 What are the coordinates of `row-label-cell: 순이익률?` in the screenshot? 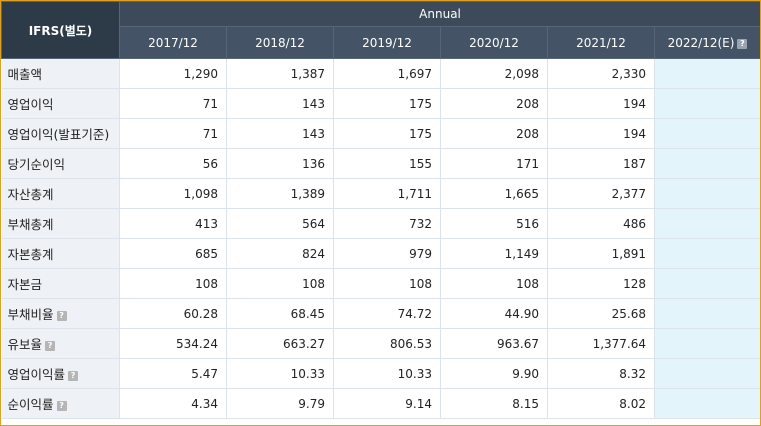 It's located at (60, 403).